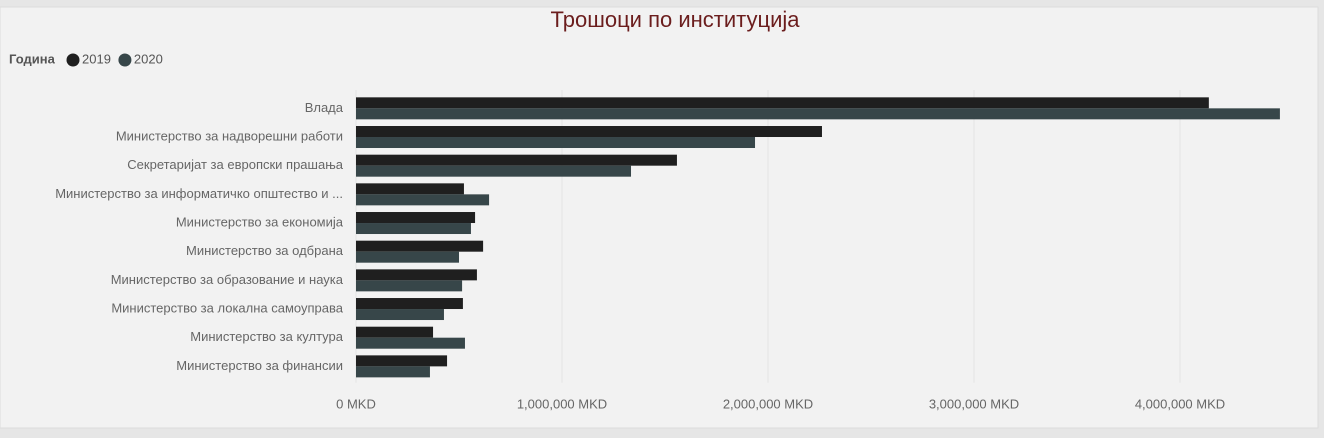  I want to click on x-tick-label: 0 MKD, so click(356, 403).